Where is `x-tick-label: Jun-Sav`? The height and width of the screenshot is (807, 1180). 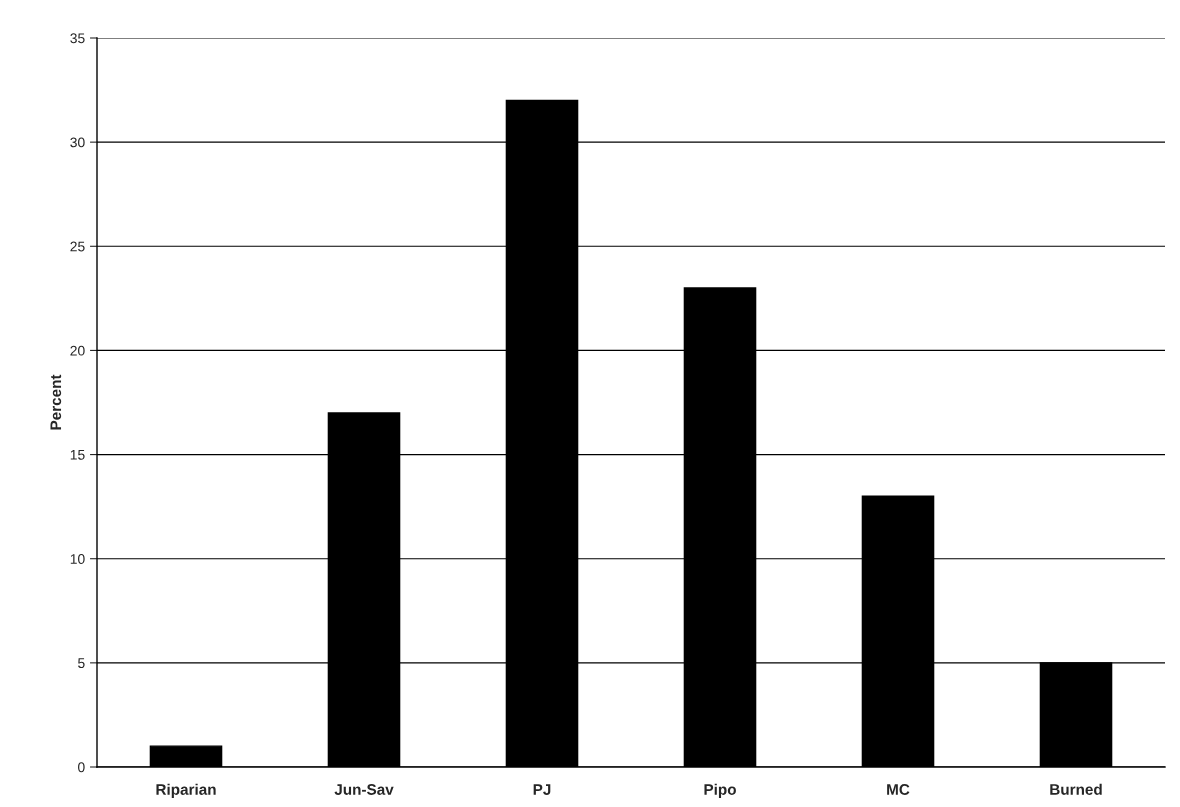
x-tick-label: Jun-Sav is located at coordinates (364, 789).